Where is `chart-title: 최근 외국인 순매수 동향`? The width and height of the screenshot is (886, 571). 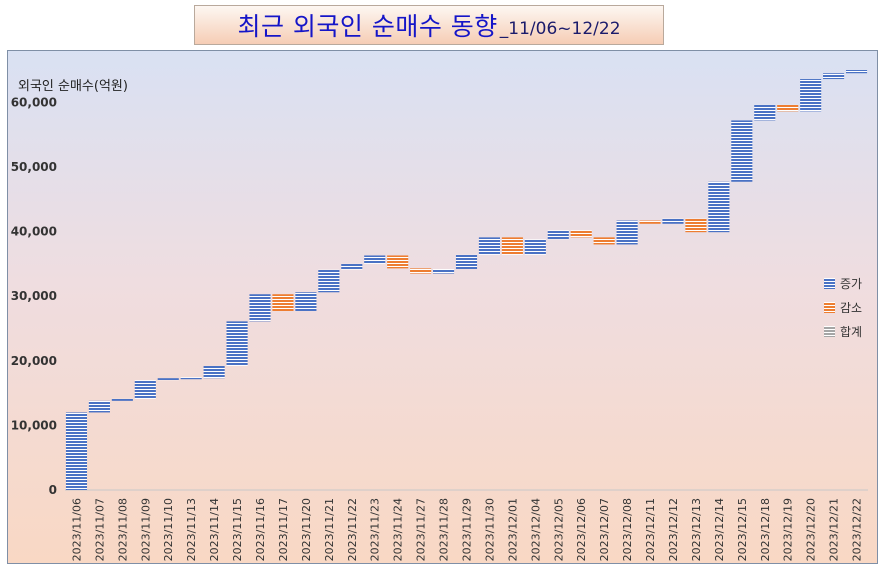
chart-title: 최근 외국인 순매수 동향 is located at coordinates (367, 26).